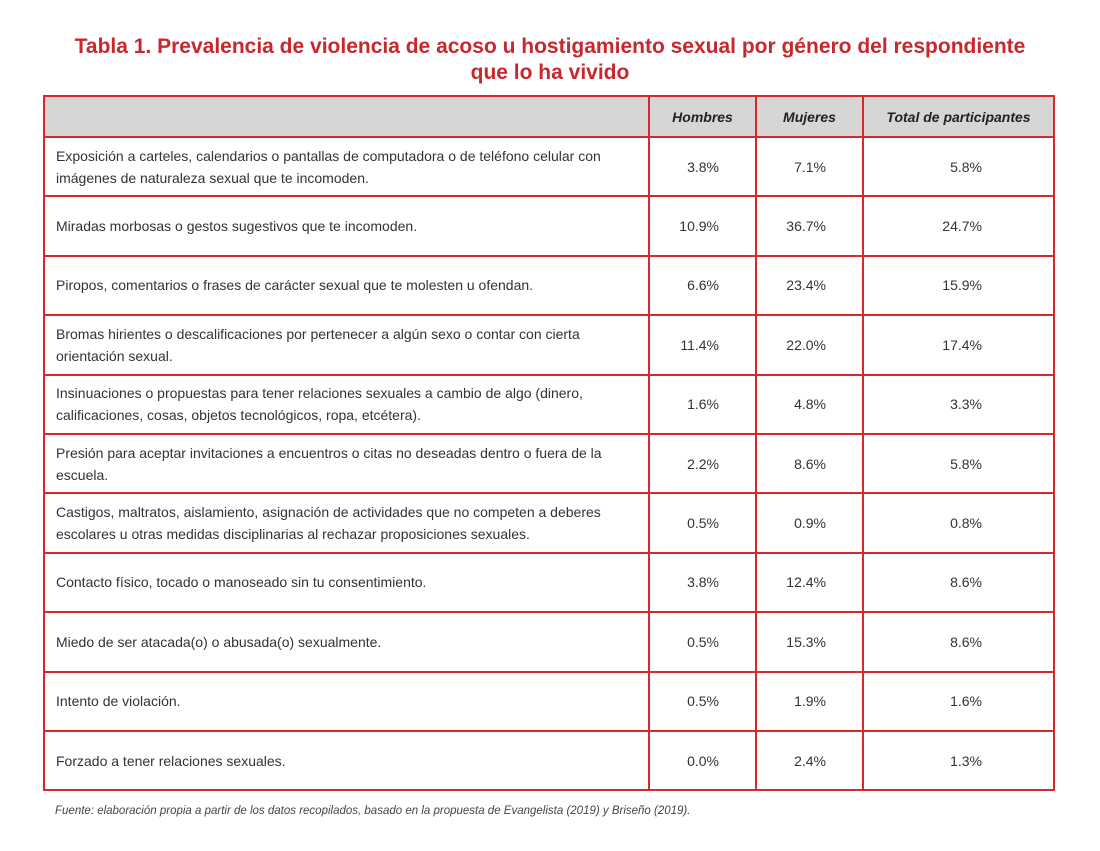 The image size is (1100, 851). I want to click on header-cell-label, so click(346, 116).